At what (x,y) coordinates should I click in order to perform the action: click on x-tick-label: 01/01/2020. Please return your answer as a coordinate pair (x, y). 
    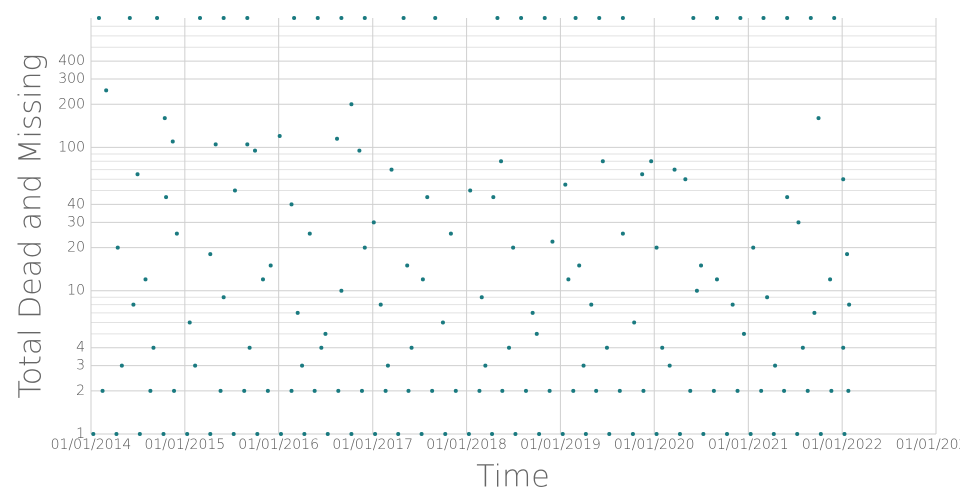
    Looking at the image, I should click on (654, 445).